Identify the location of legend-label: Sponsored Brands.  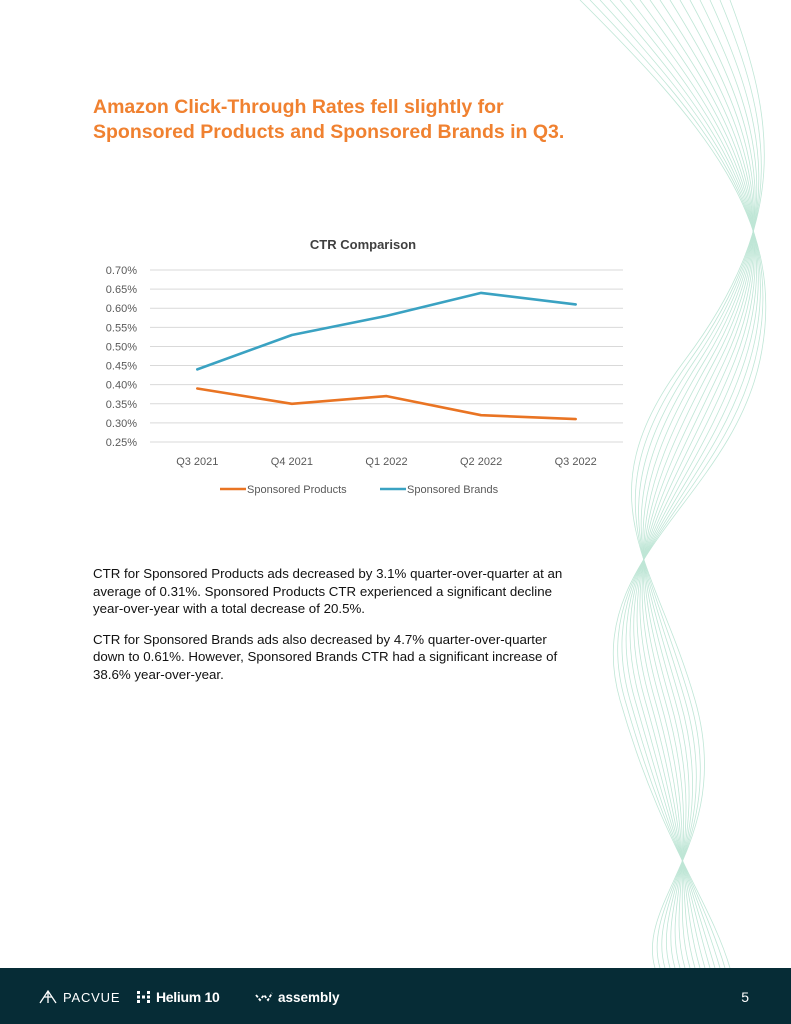
(453, 490).